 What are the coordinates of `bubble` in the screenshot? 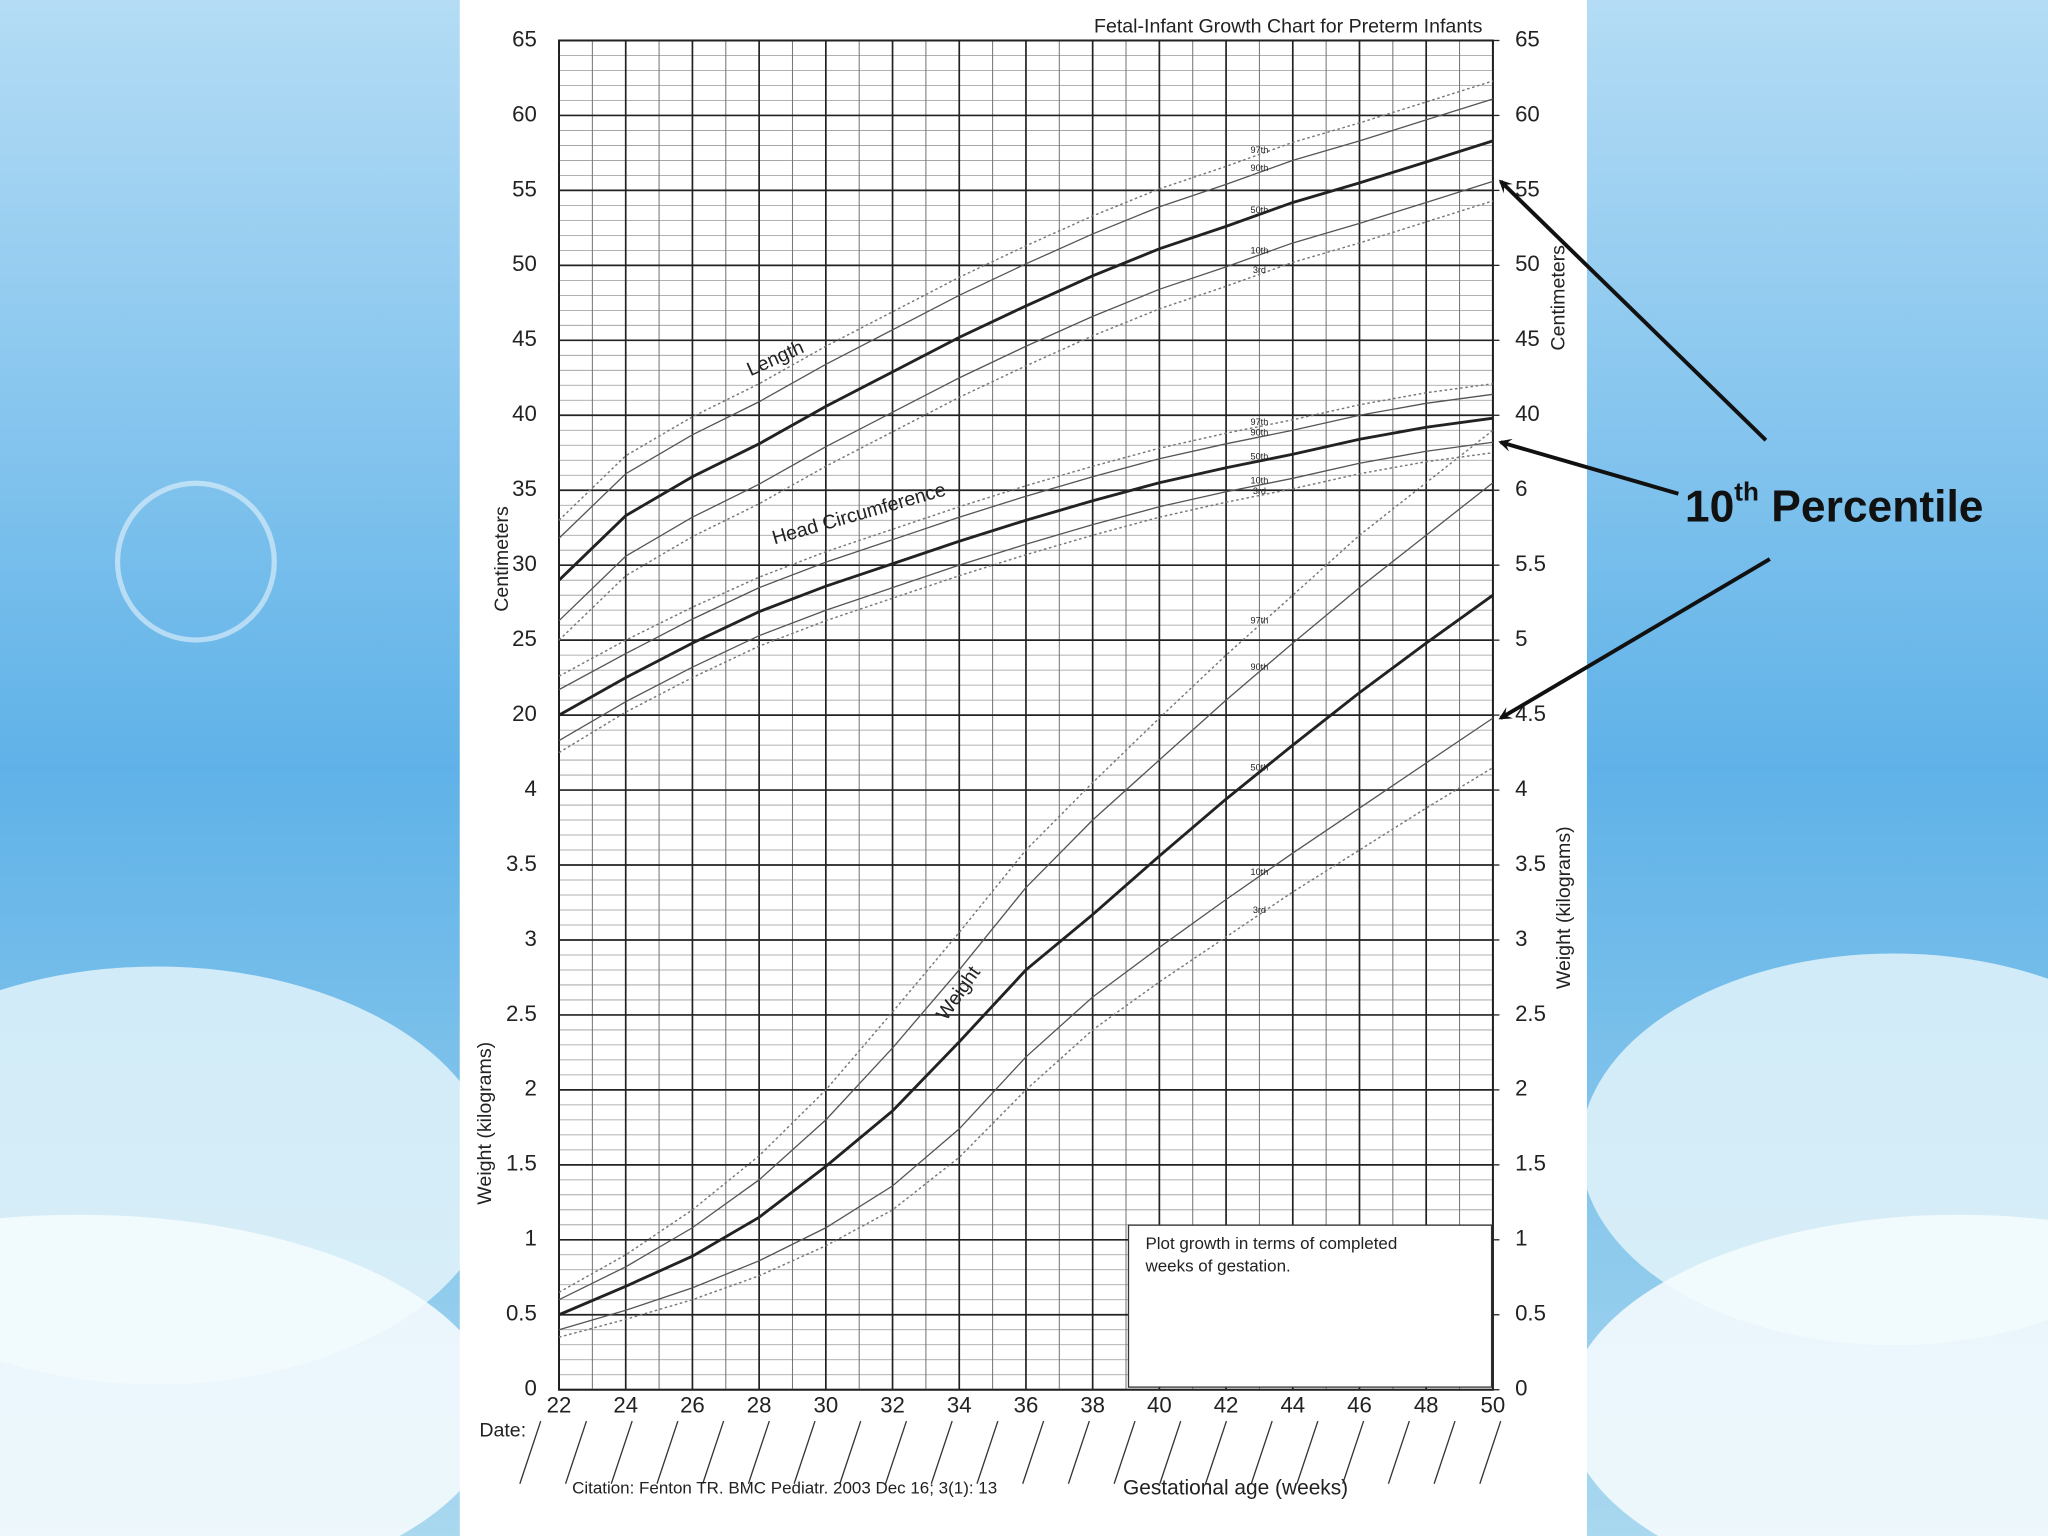 It's located at (195, 561).